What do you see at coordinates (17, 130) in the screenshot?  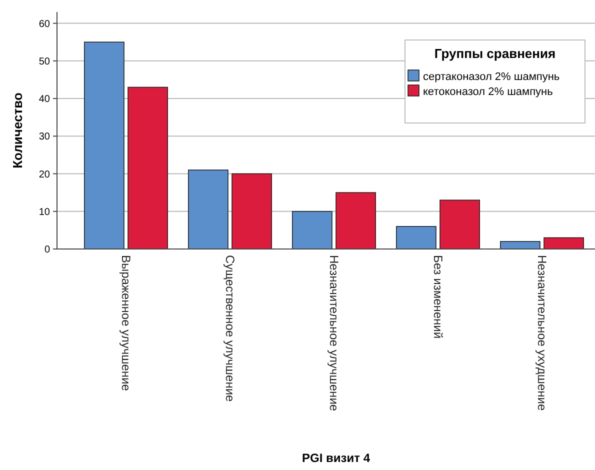 I see `y-axis-title: Количество` at bounding box center [17, 130].